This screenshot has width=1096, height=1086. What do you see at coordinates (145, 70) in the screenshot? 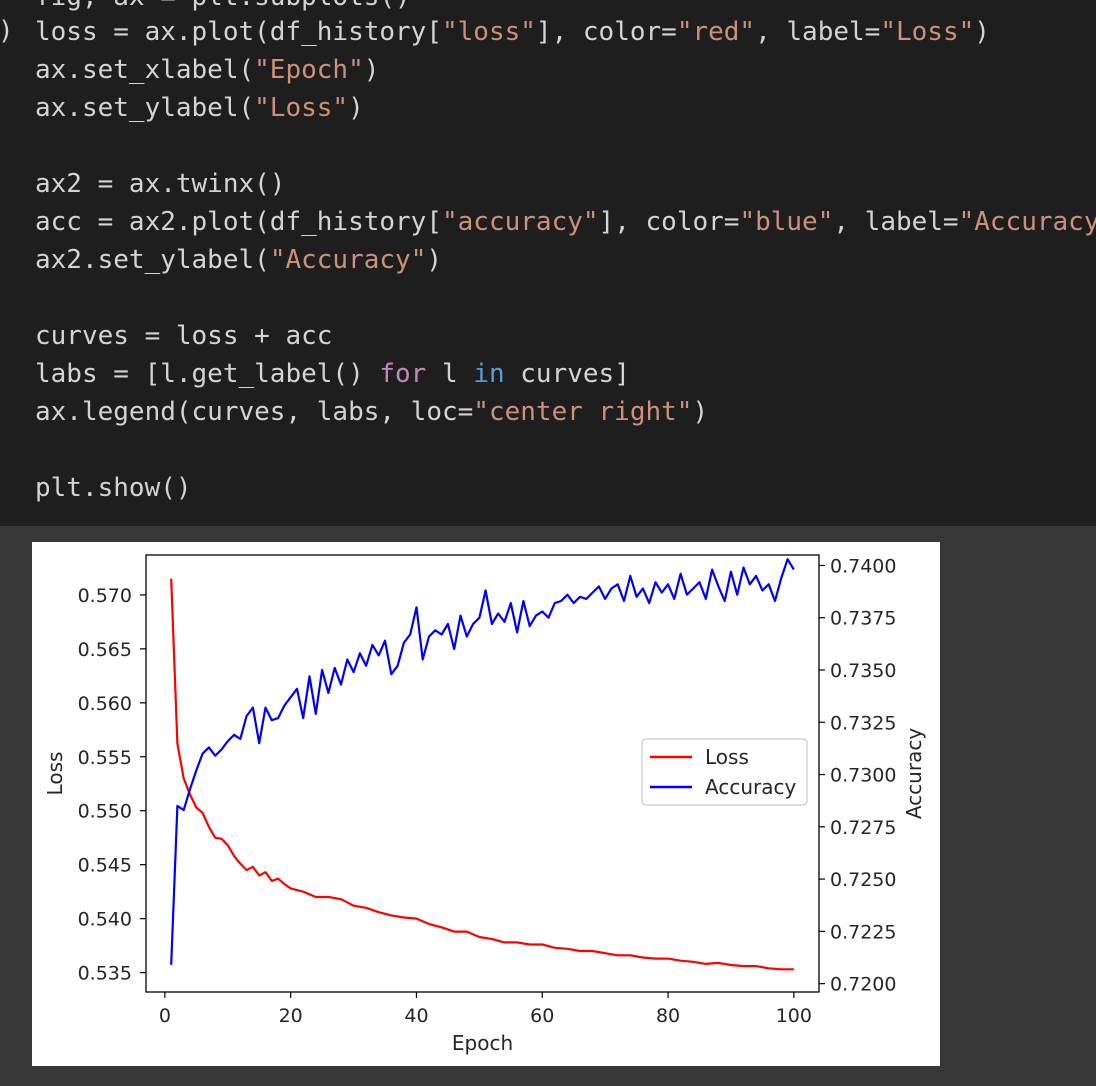
I see `code-token: ax.set_xlabel(` at bounding box center [145, 70].